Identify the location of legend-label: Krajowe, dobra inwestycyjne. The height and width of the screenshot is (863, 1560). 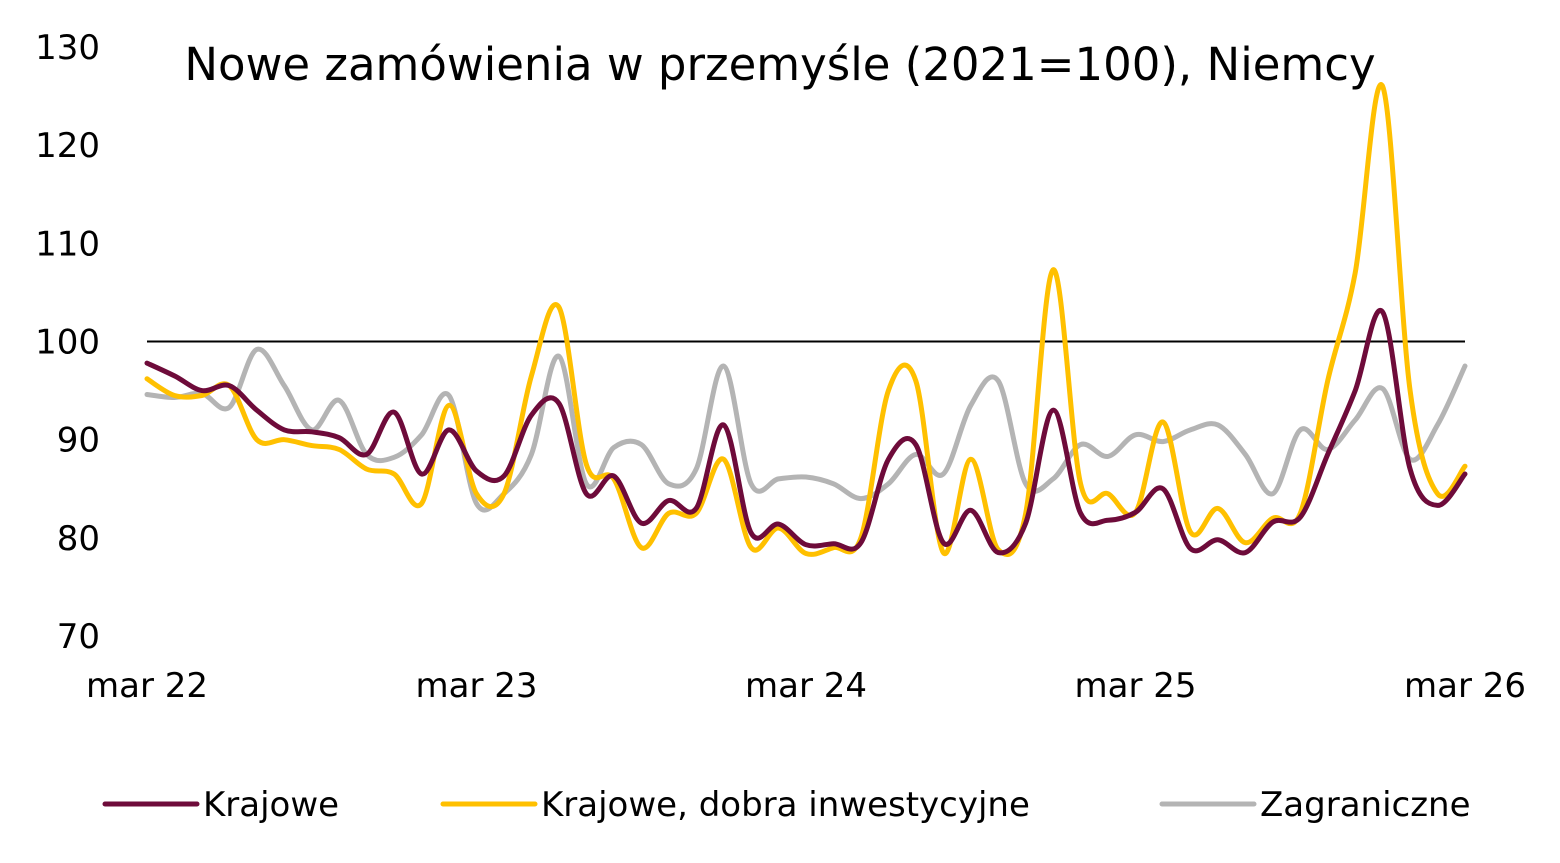
(785, 805).